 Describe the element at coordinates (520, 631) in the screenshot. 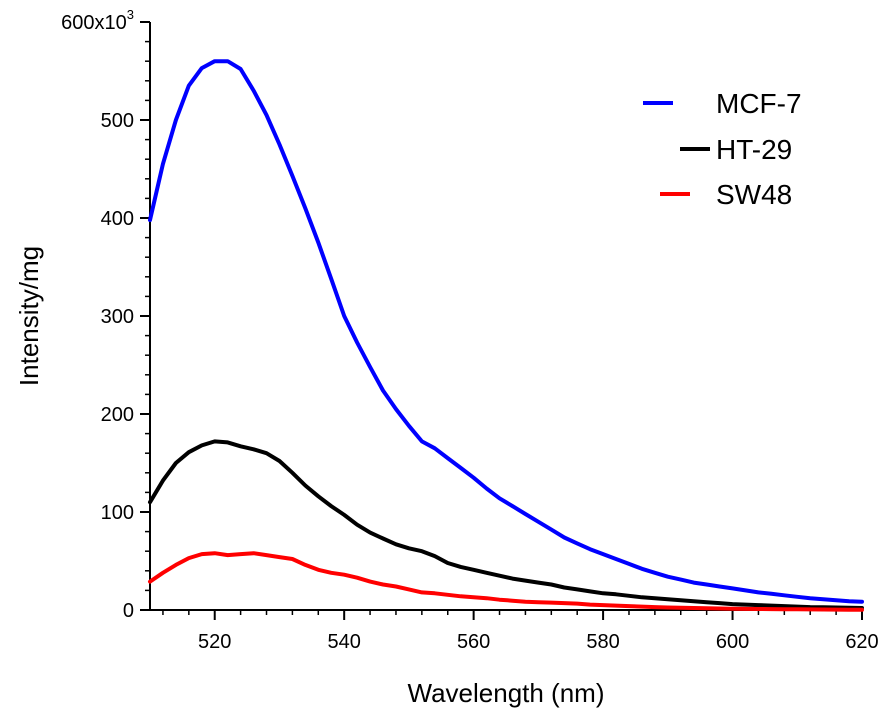

I see `x-ticks: 520 540 560 580 600 620` at that location.